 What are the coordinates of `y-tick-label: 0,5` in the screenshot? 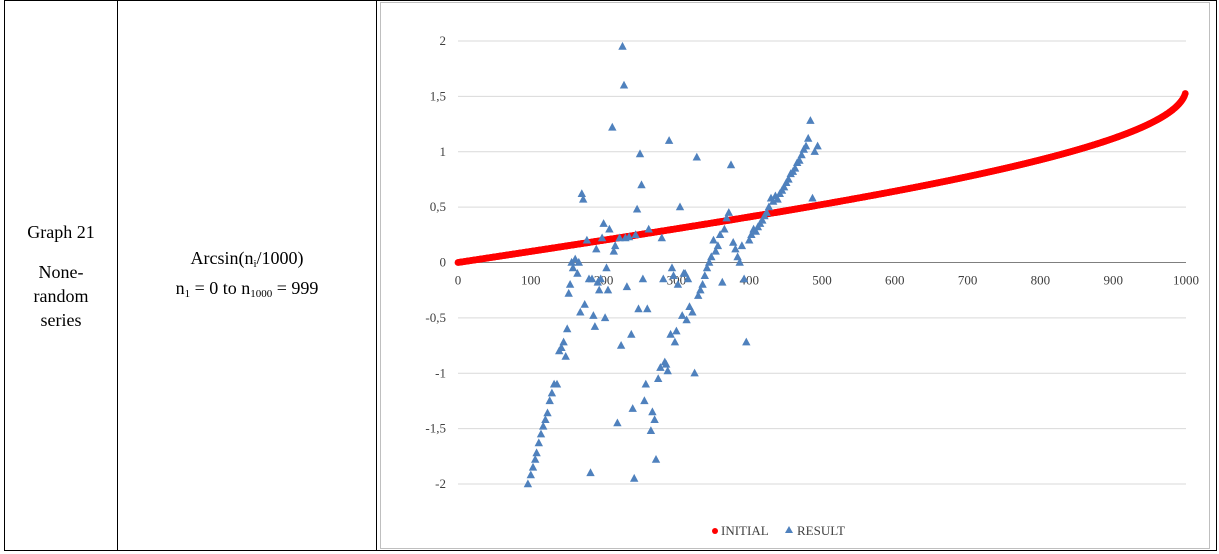 It's located at (438, 206).